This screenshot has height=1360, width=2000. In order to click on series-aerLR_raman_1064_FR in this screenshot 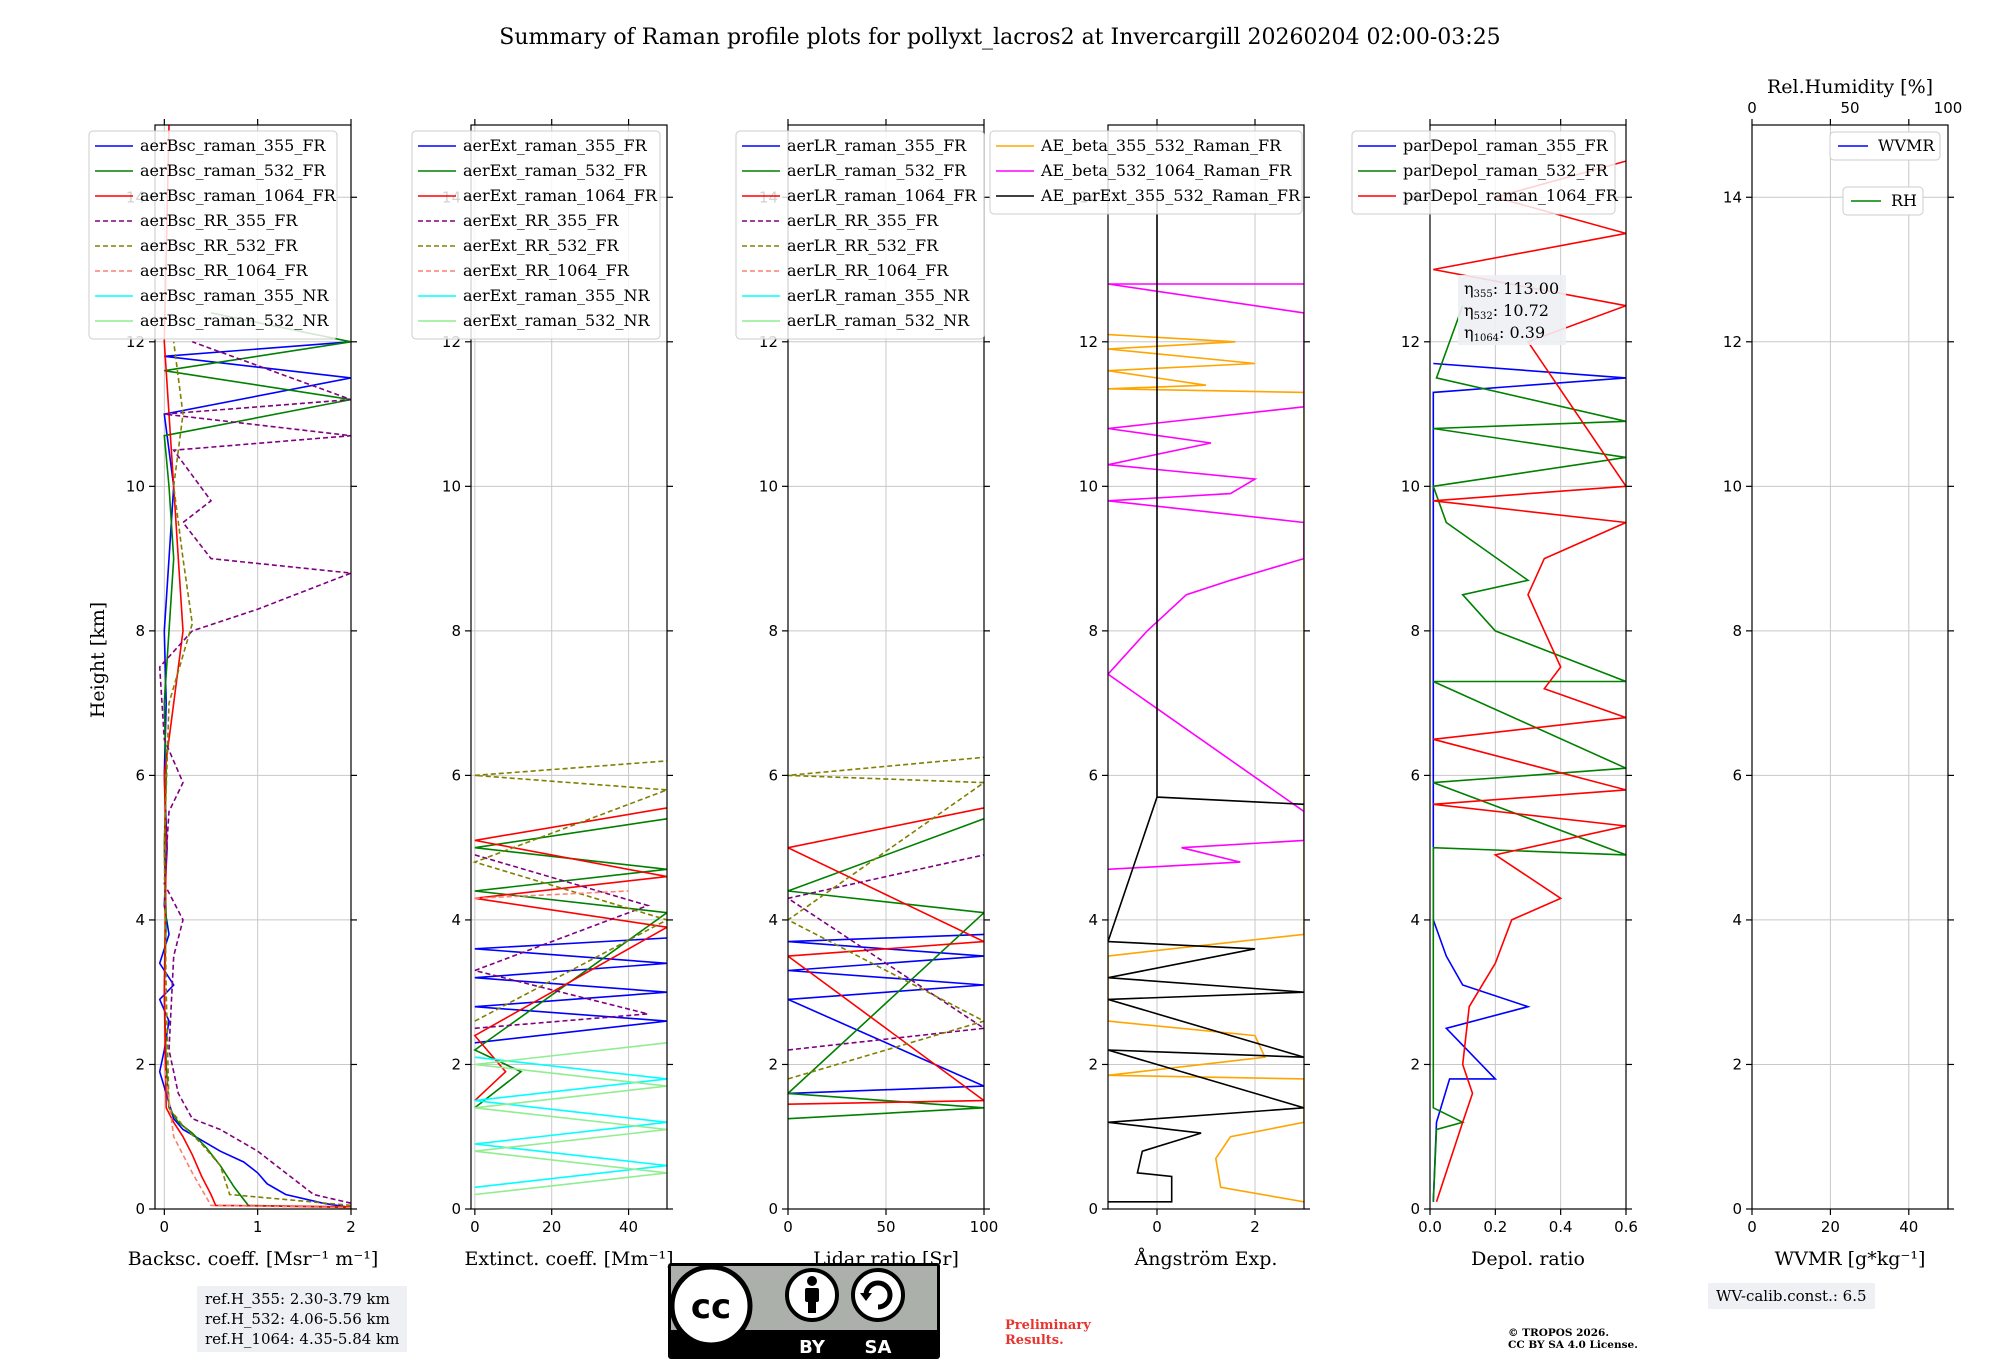, I will do `click(886, 956)`.